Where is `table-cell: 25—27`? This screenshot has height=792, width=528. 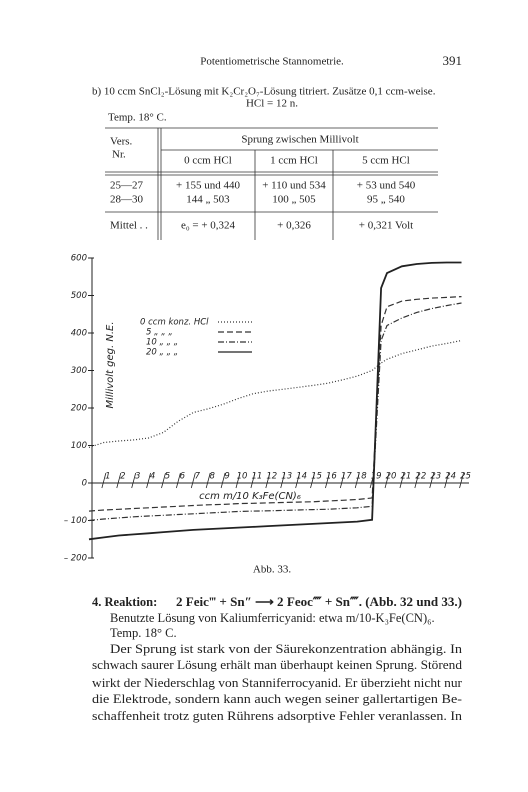
table-cell: 25—27 is located at coordinates (127, 186).